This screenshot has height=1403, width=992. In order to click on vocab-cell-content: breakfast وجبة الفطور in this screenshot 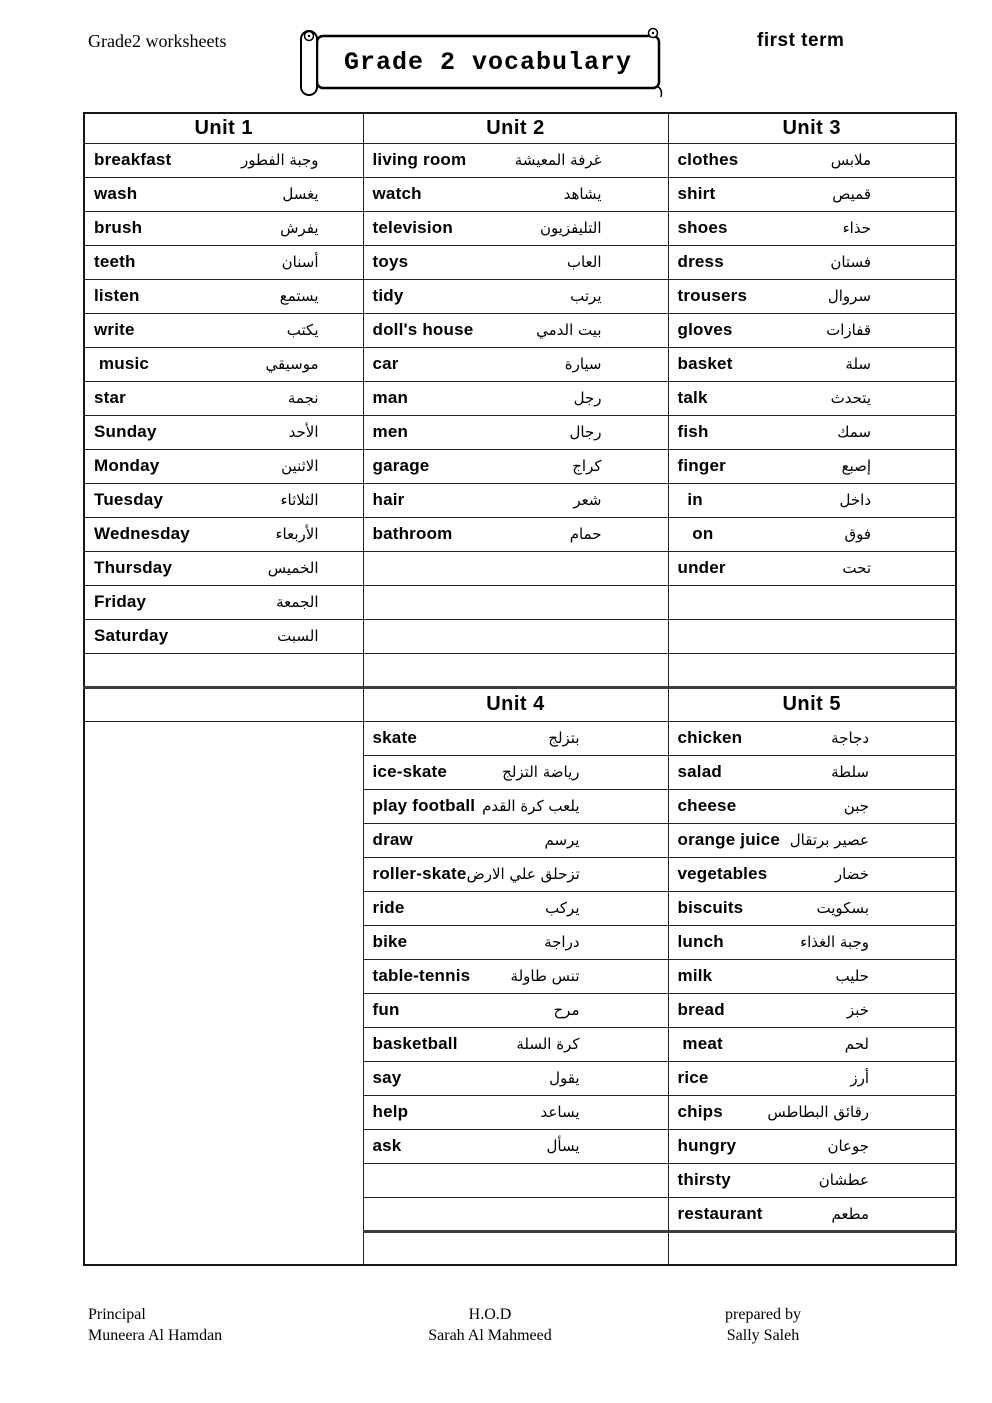, I will do `click(223, 160)`.